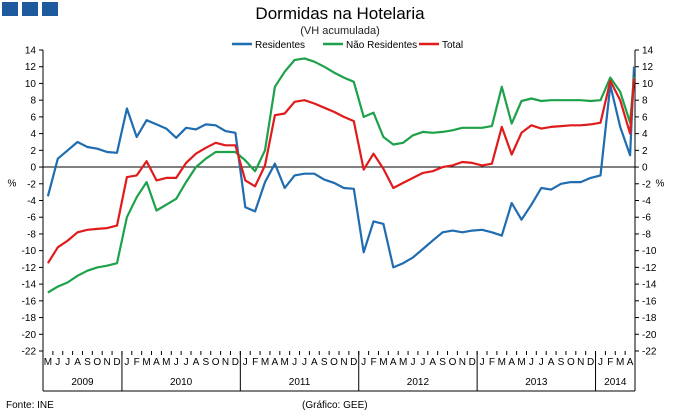  Describe the element at coordinates (452, 45) in the screenshot. I see `legend-label: Total` at that location.